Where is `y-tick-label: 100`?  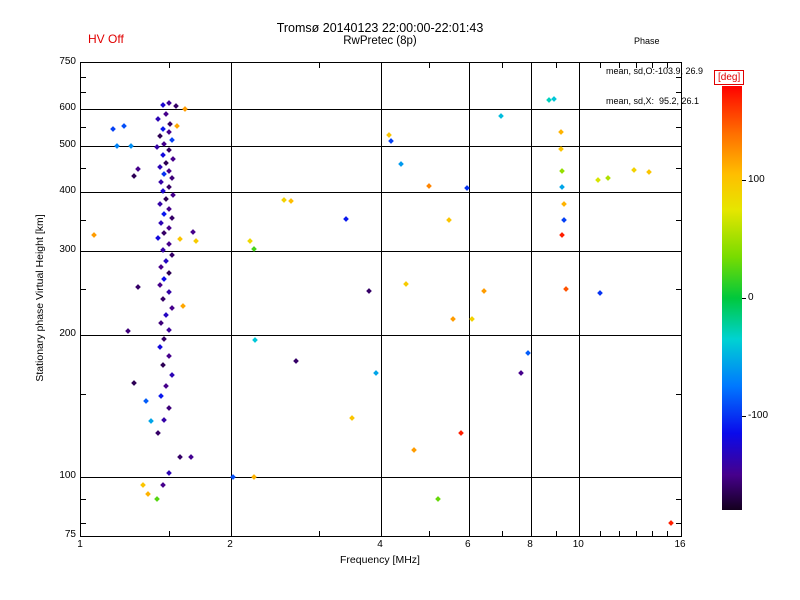 y-tick-label: 100 is located at coordinates (67, 475).